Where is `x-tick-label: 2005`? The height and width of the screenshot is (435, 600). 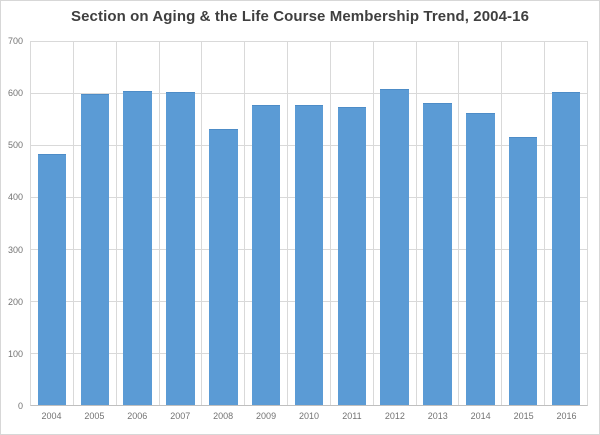
x-tick-label: 2005 is located at coordinates (94, 416).